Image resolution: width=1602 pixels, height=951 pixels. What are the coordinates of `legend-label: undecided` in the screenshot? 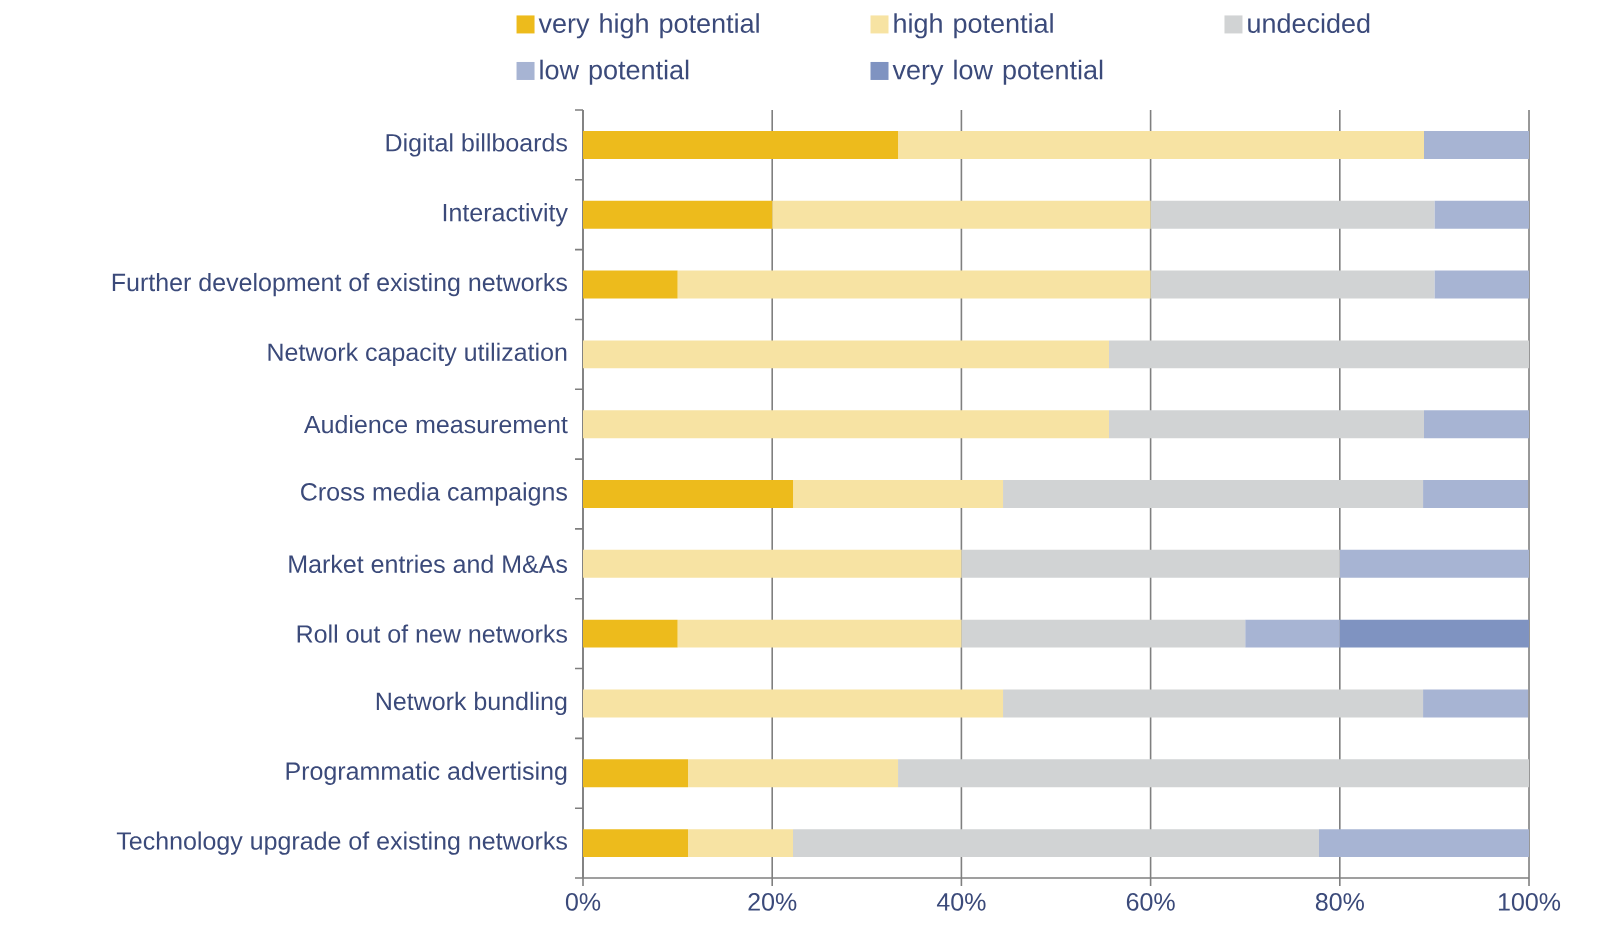 It's located at (1309, 23).